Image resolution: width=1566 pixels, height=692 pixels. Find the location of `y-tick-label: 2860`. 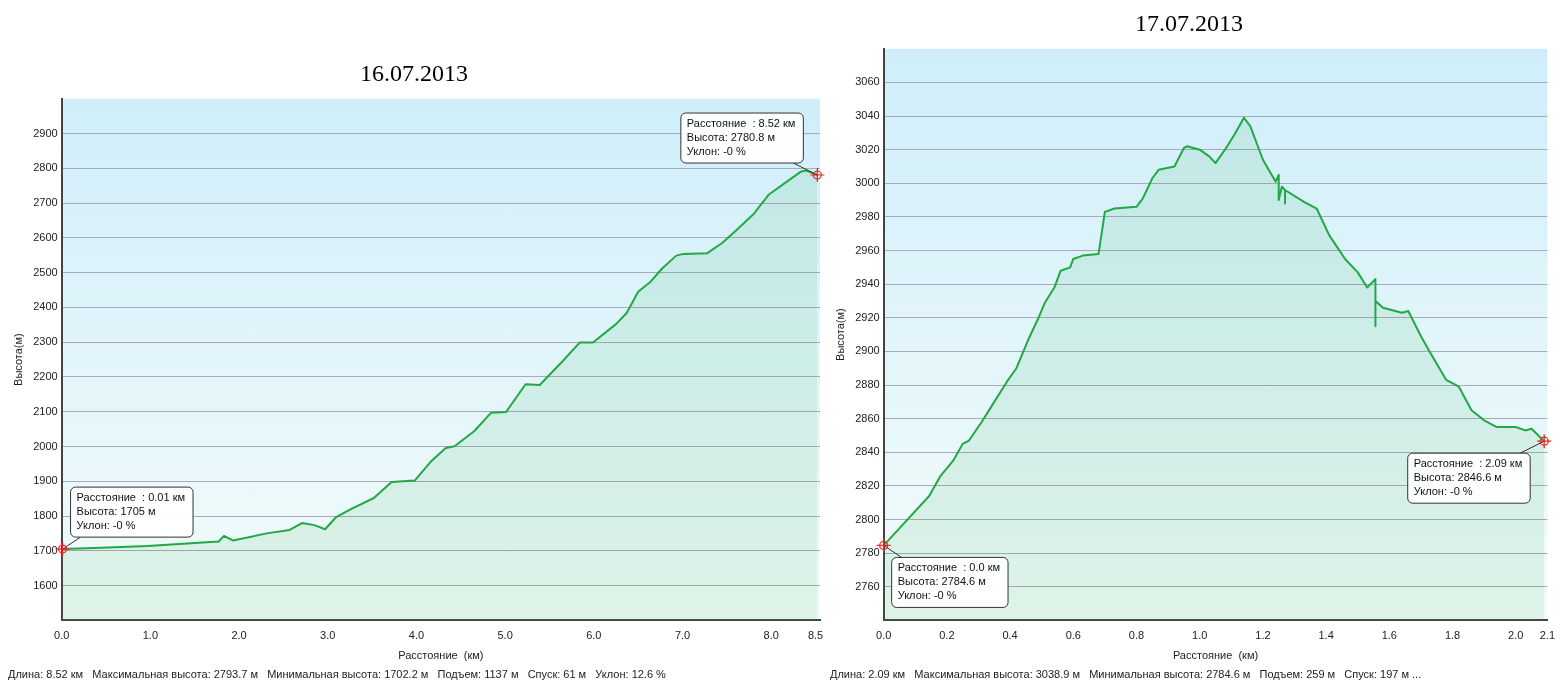

y-tick-label: 2860 is located at coordinates (867, 417).